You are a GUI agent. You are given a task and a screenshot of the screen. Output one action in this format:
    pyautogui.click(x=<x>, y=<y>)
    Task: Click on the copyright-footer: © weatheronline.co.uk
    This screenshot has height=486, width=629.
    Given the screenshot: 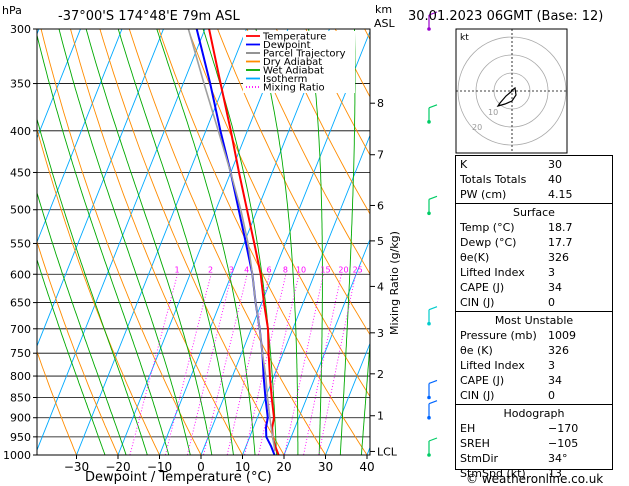 What is the action you would take?
    pyautogui.click(x=534, y=479)
    